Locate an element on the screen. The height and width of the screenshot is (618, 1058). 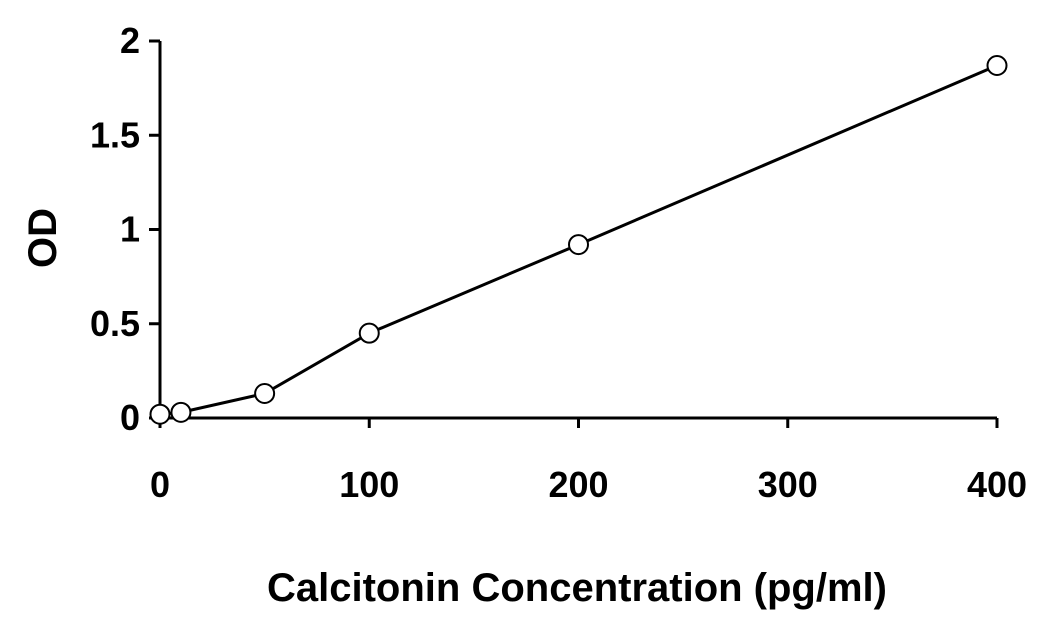
x-tick-label: 0 is located at coordinates (160, 484).